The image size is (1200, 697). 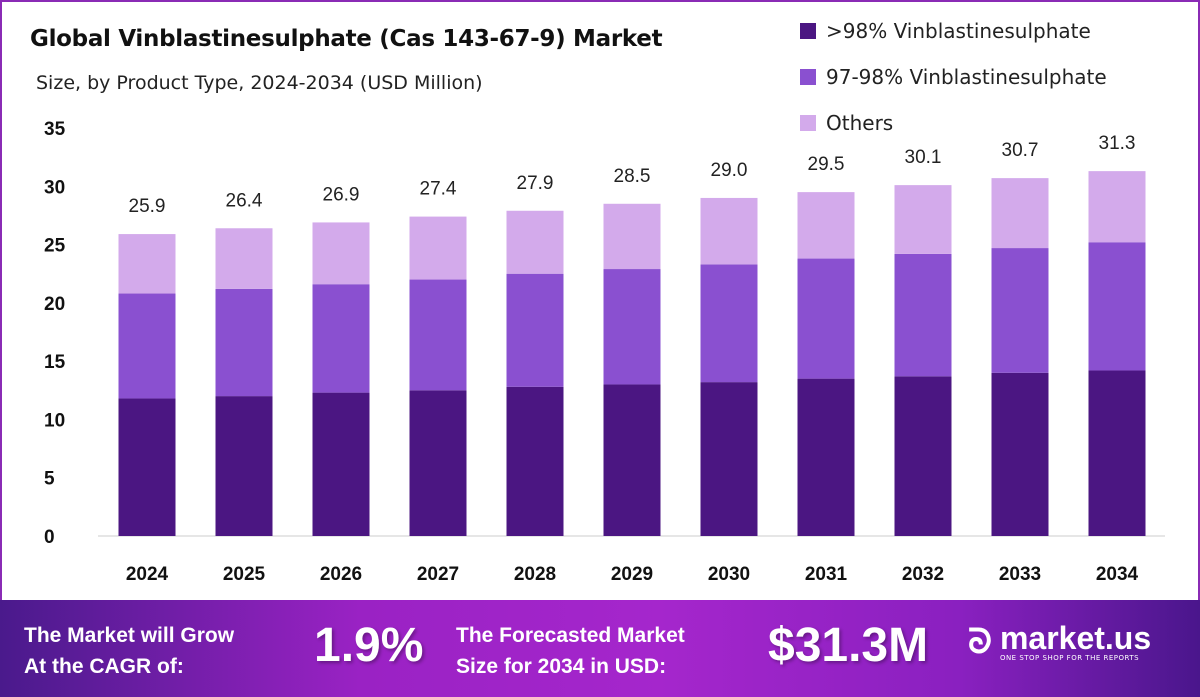 I want to click on x-tick-label: 2027, so click(x=438, y=574).